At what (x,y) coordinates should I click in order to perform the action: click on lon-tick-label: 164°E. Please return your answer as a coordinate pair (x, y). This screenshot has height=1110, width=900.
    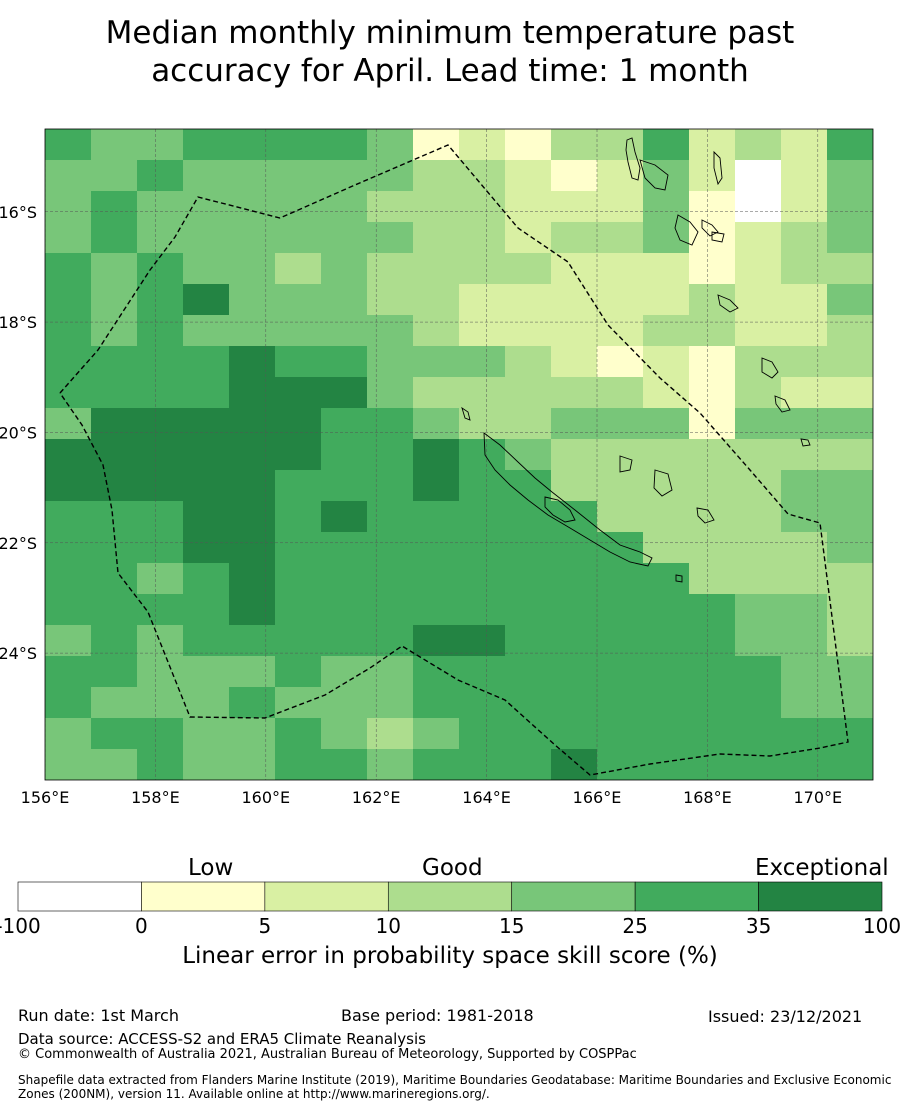
    Looking at the image, I should click on (486, 797).